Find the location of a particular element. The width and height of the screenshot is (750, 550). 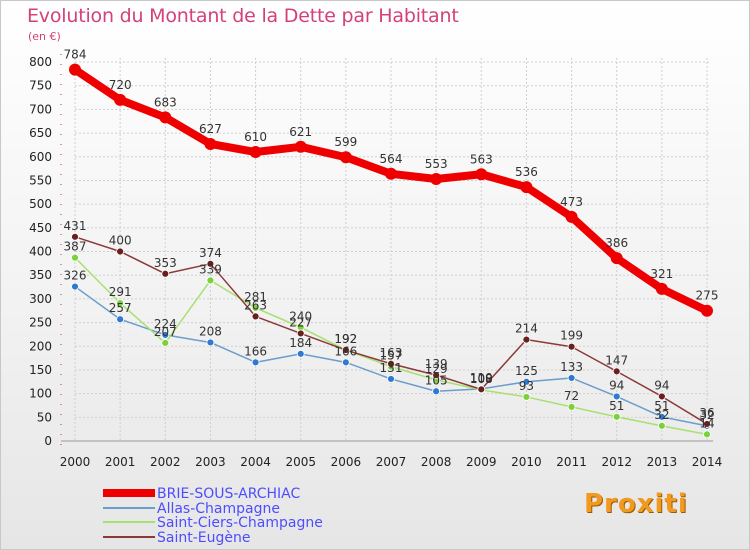

data-label: 599 is located at coordinates (345, 142).